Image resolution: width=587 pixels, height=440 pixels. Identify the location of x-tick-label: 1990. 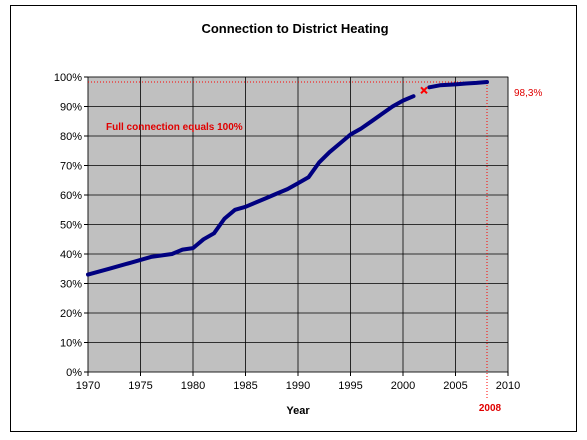
(298, 386).